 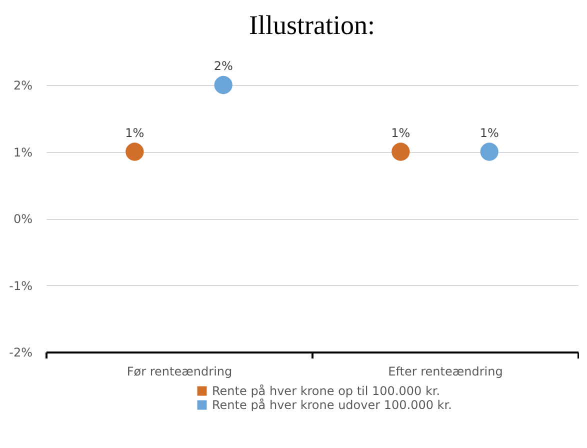 I want to click on legend-label: Rente på hver krone op til 100.000 kr., so click(x=326, y=391).